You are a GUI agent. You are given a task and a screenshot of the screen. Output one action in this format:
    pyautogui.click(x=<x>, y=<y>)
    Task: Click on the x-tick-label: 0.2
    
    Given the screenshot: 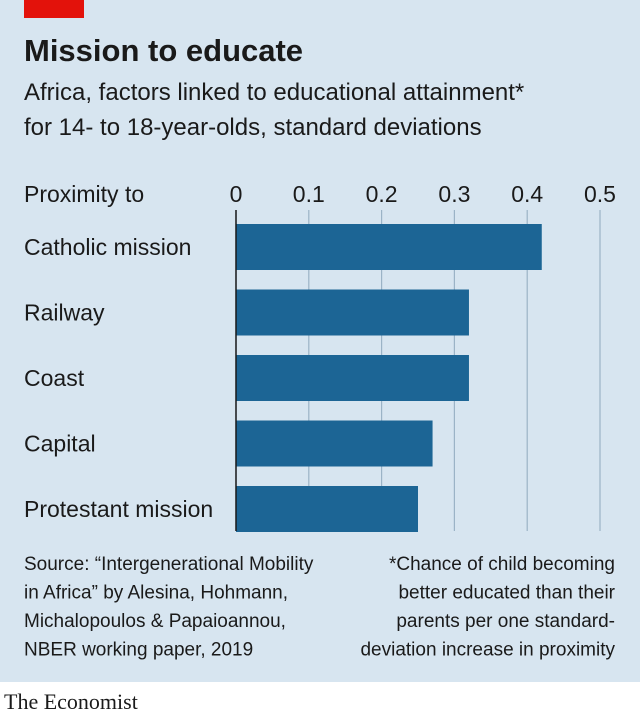 What is the action you would take?
    pyautogui.click(x=382, y=194)
    